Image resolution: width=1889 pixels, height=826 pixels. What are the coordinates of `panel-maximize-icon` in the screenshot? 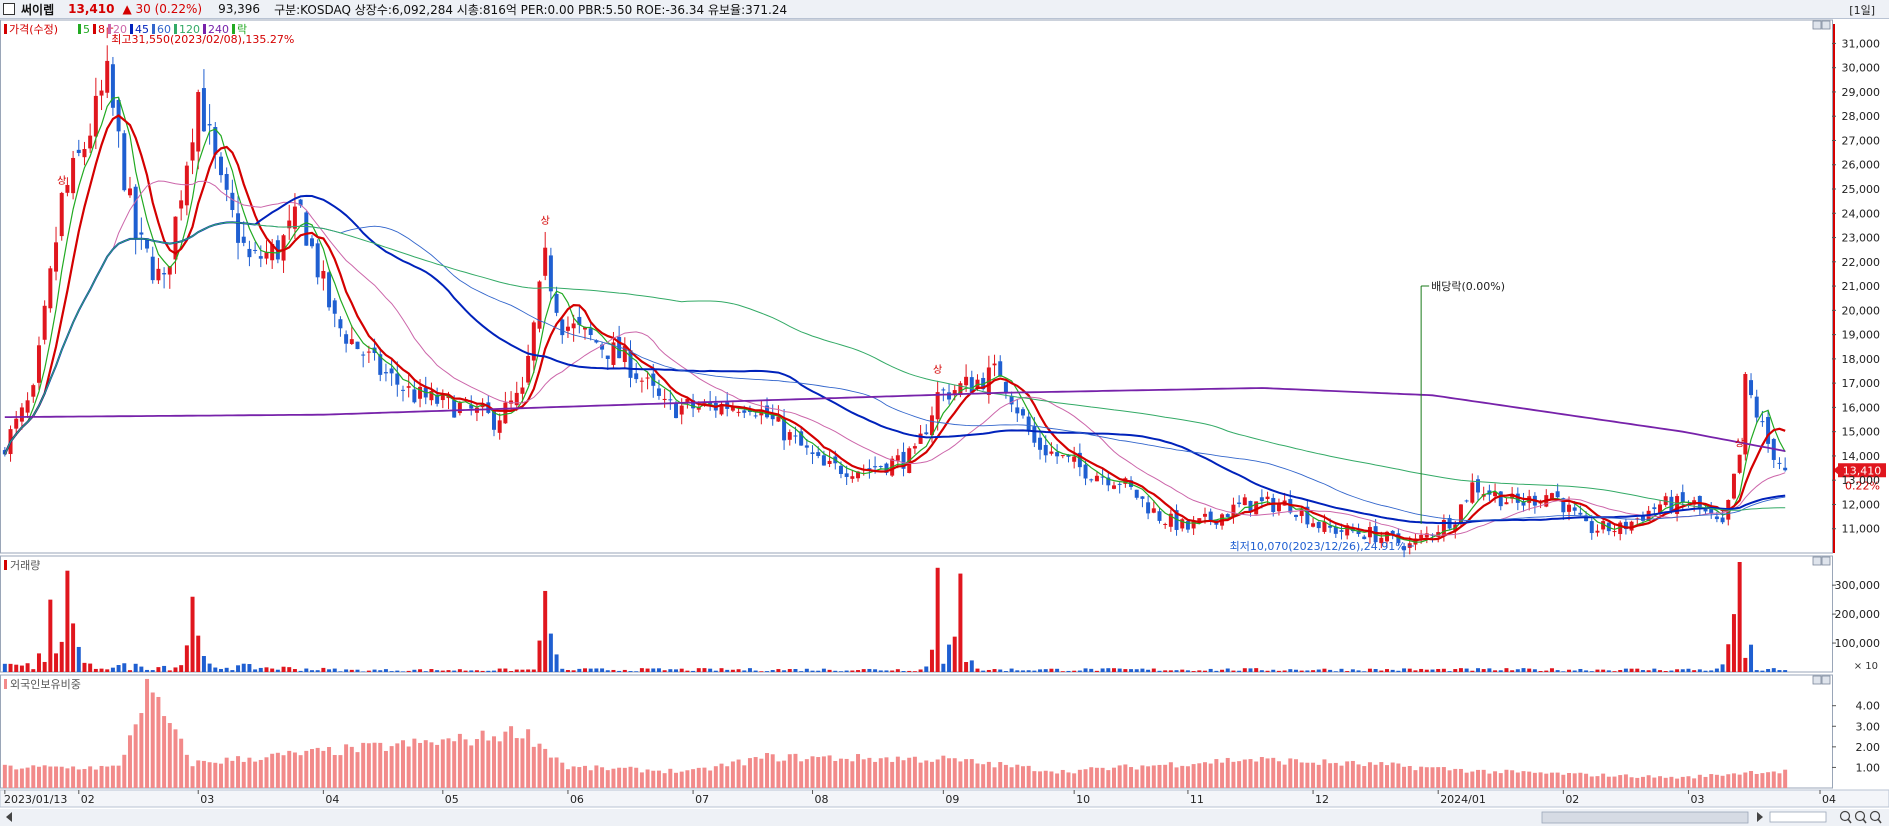 It's located at (1826, 680).